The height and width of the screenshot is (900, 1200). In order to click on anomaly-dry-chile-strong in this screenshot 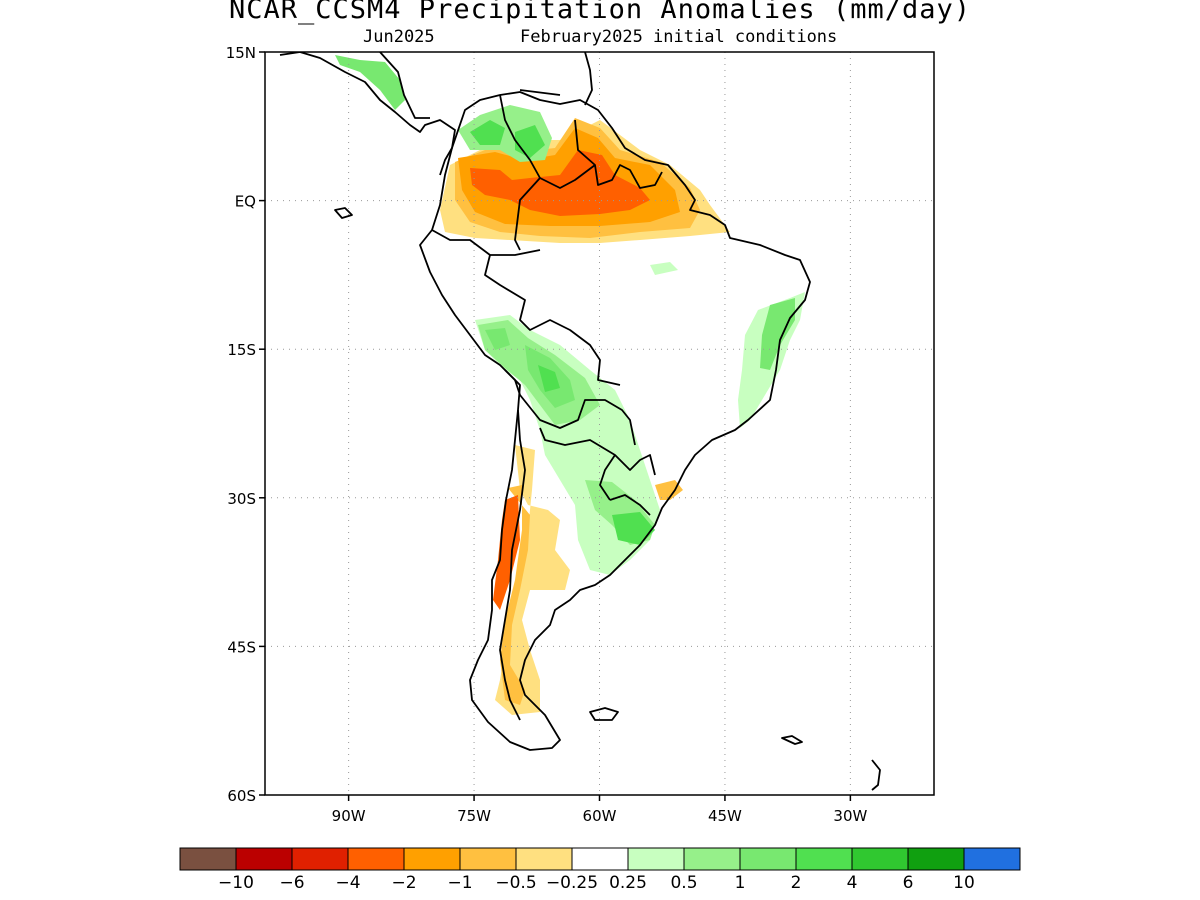, I will do `click(506, 552)`.